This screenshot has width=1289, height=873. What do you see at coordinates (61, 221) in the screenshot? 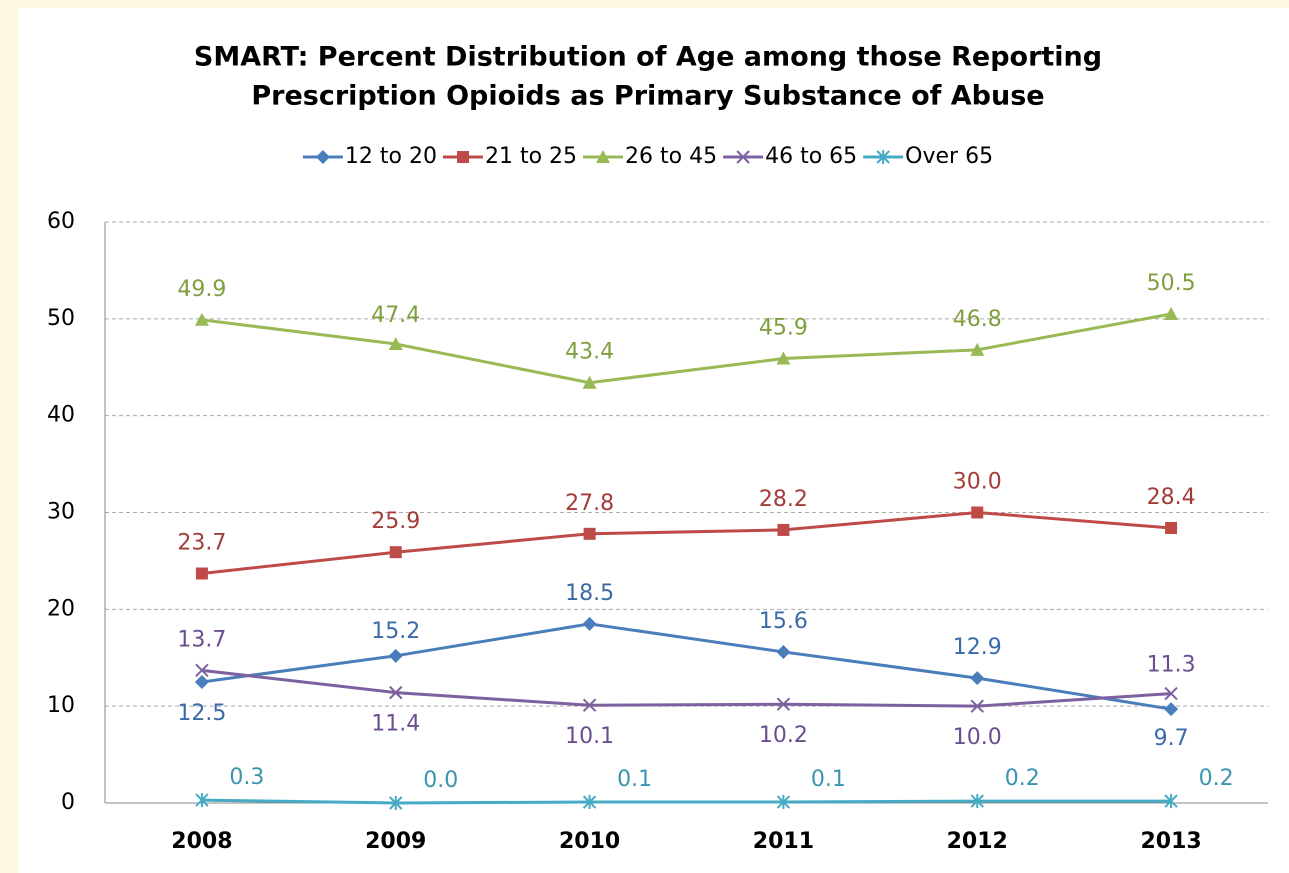
I see `y-tick-label: 60` at bounding box center [61, 221].